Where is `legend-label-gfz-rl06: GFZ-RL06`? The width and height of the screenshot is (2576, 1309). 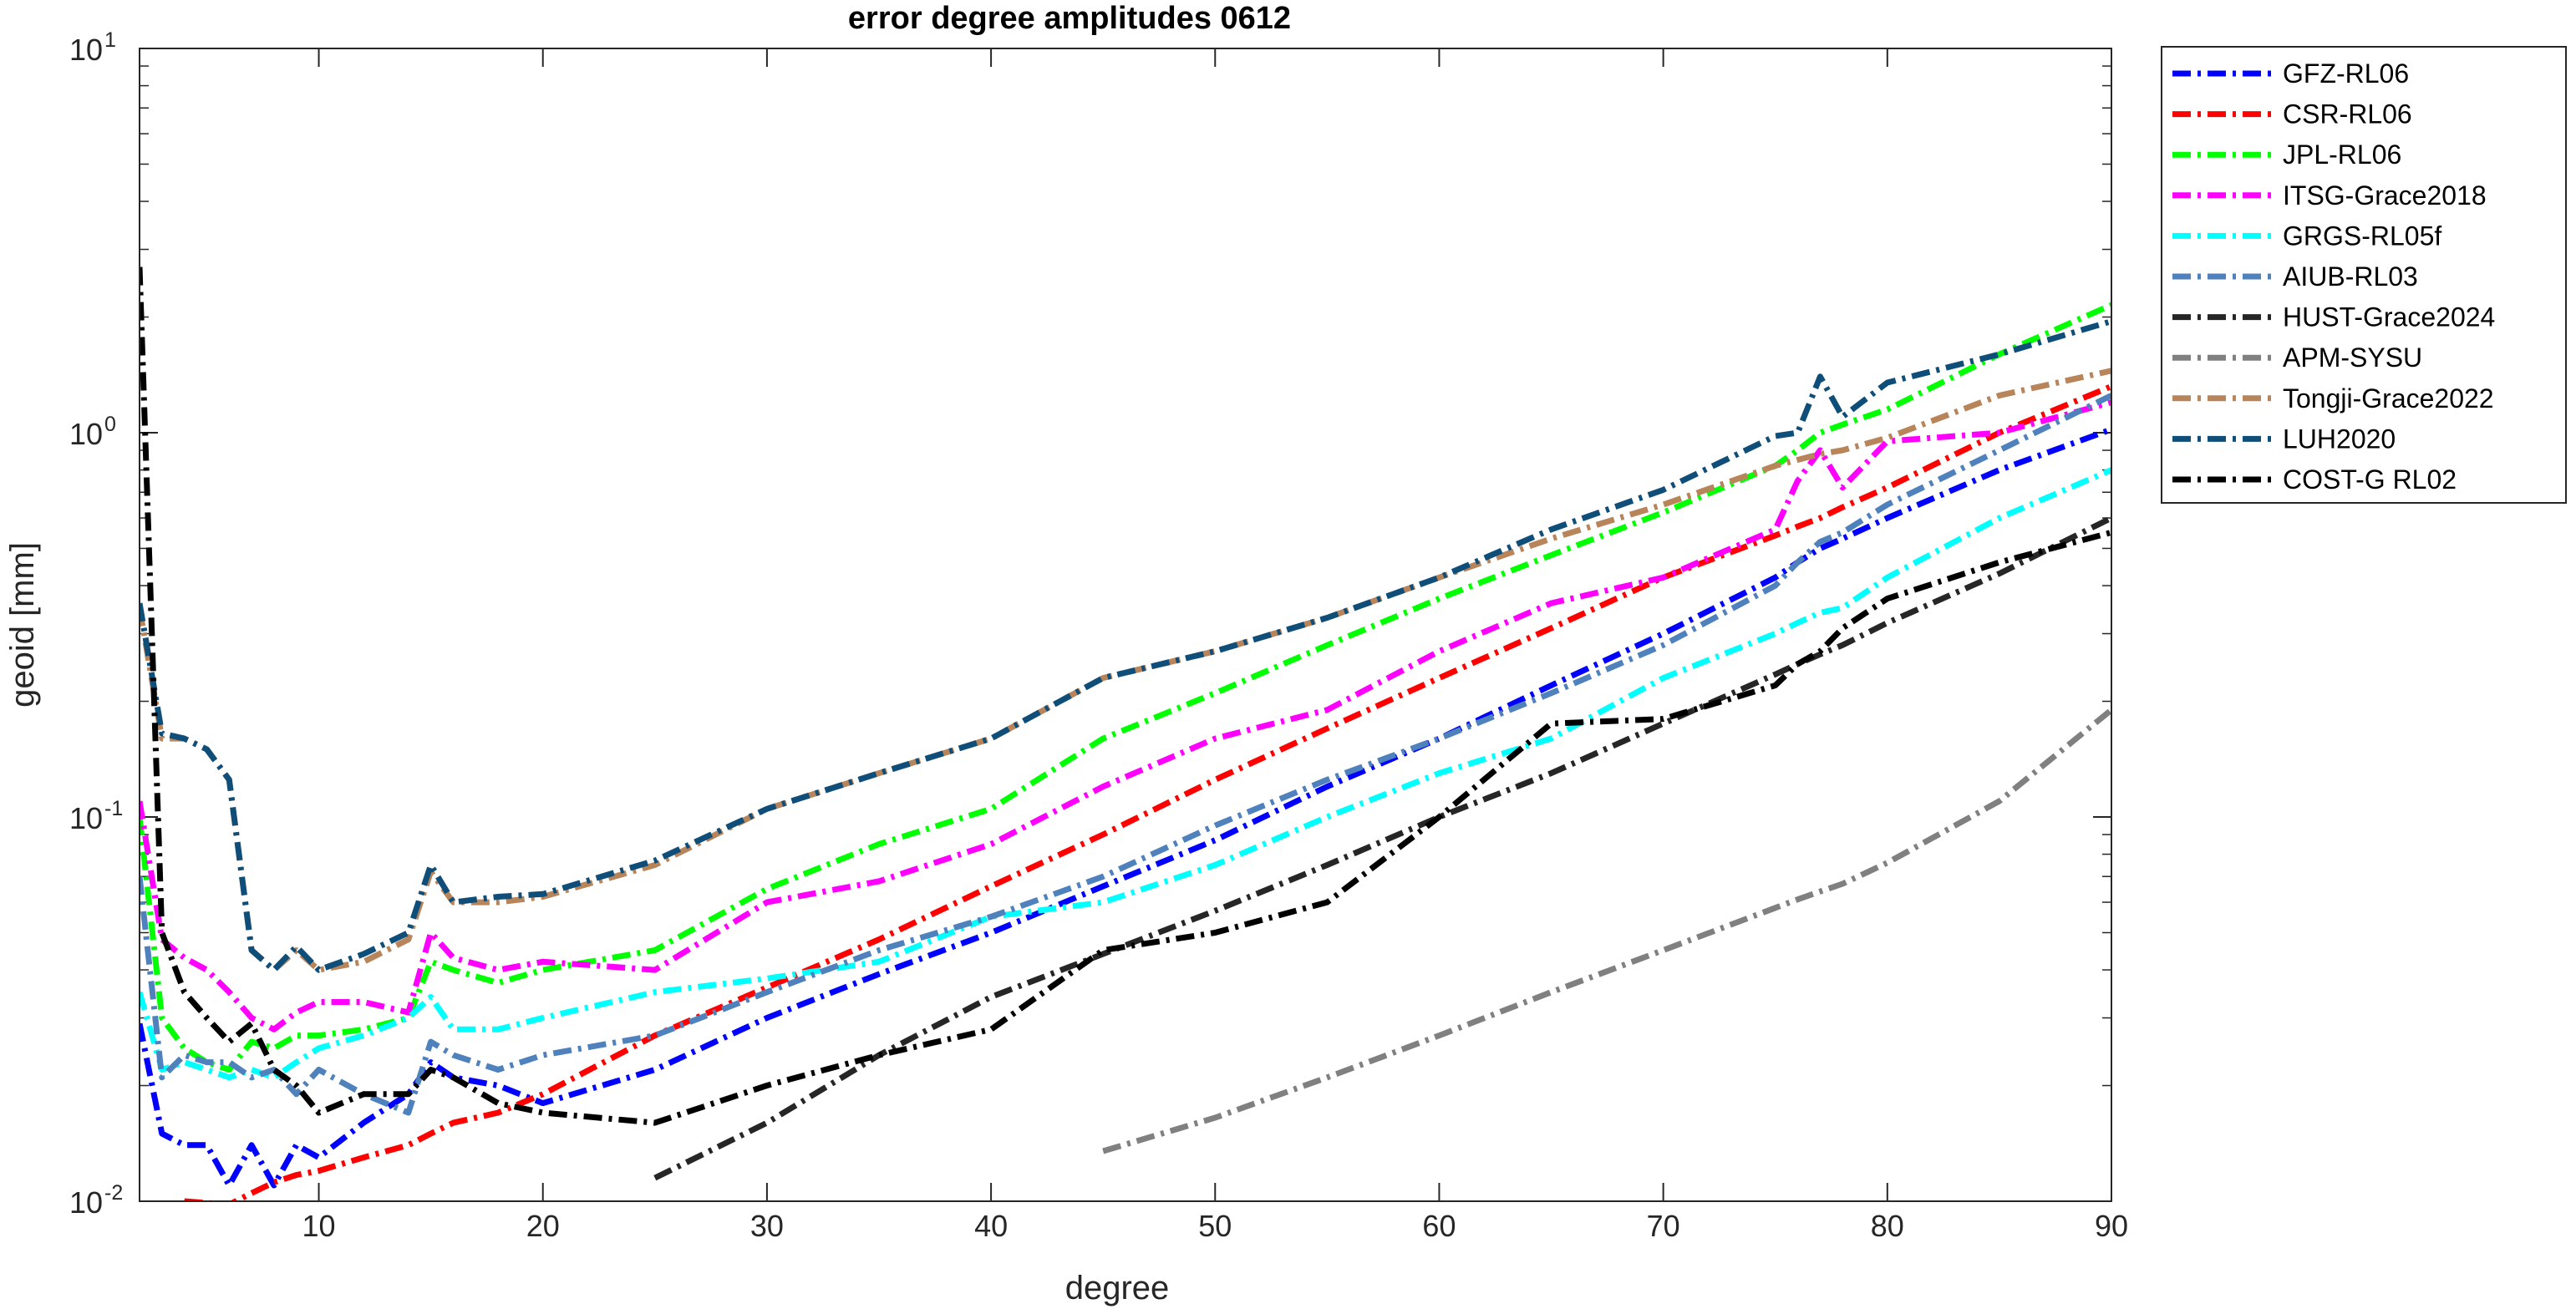 legend-label-gfz-rl06: GFZ-RL06 is located at coordinates (2346, 73).